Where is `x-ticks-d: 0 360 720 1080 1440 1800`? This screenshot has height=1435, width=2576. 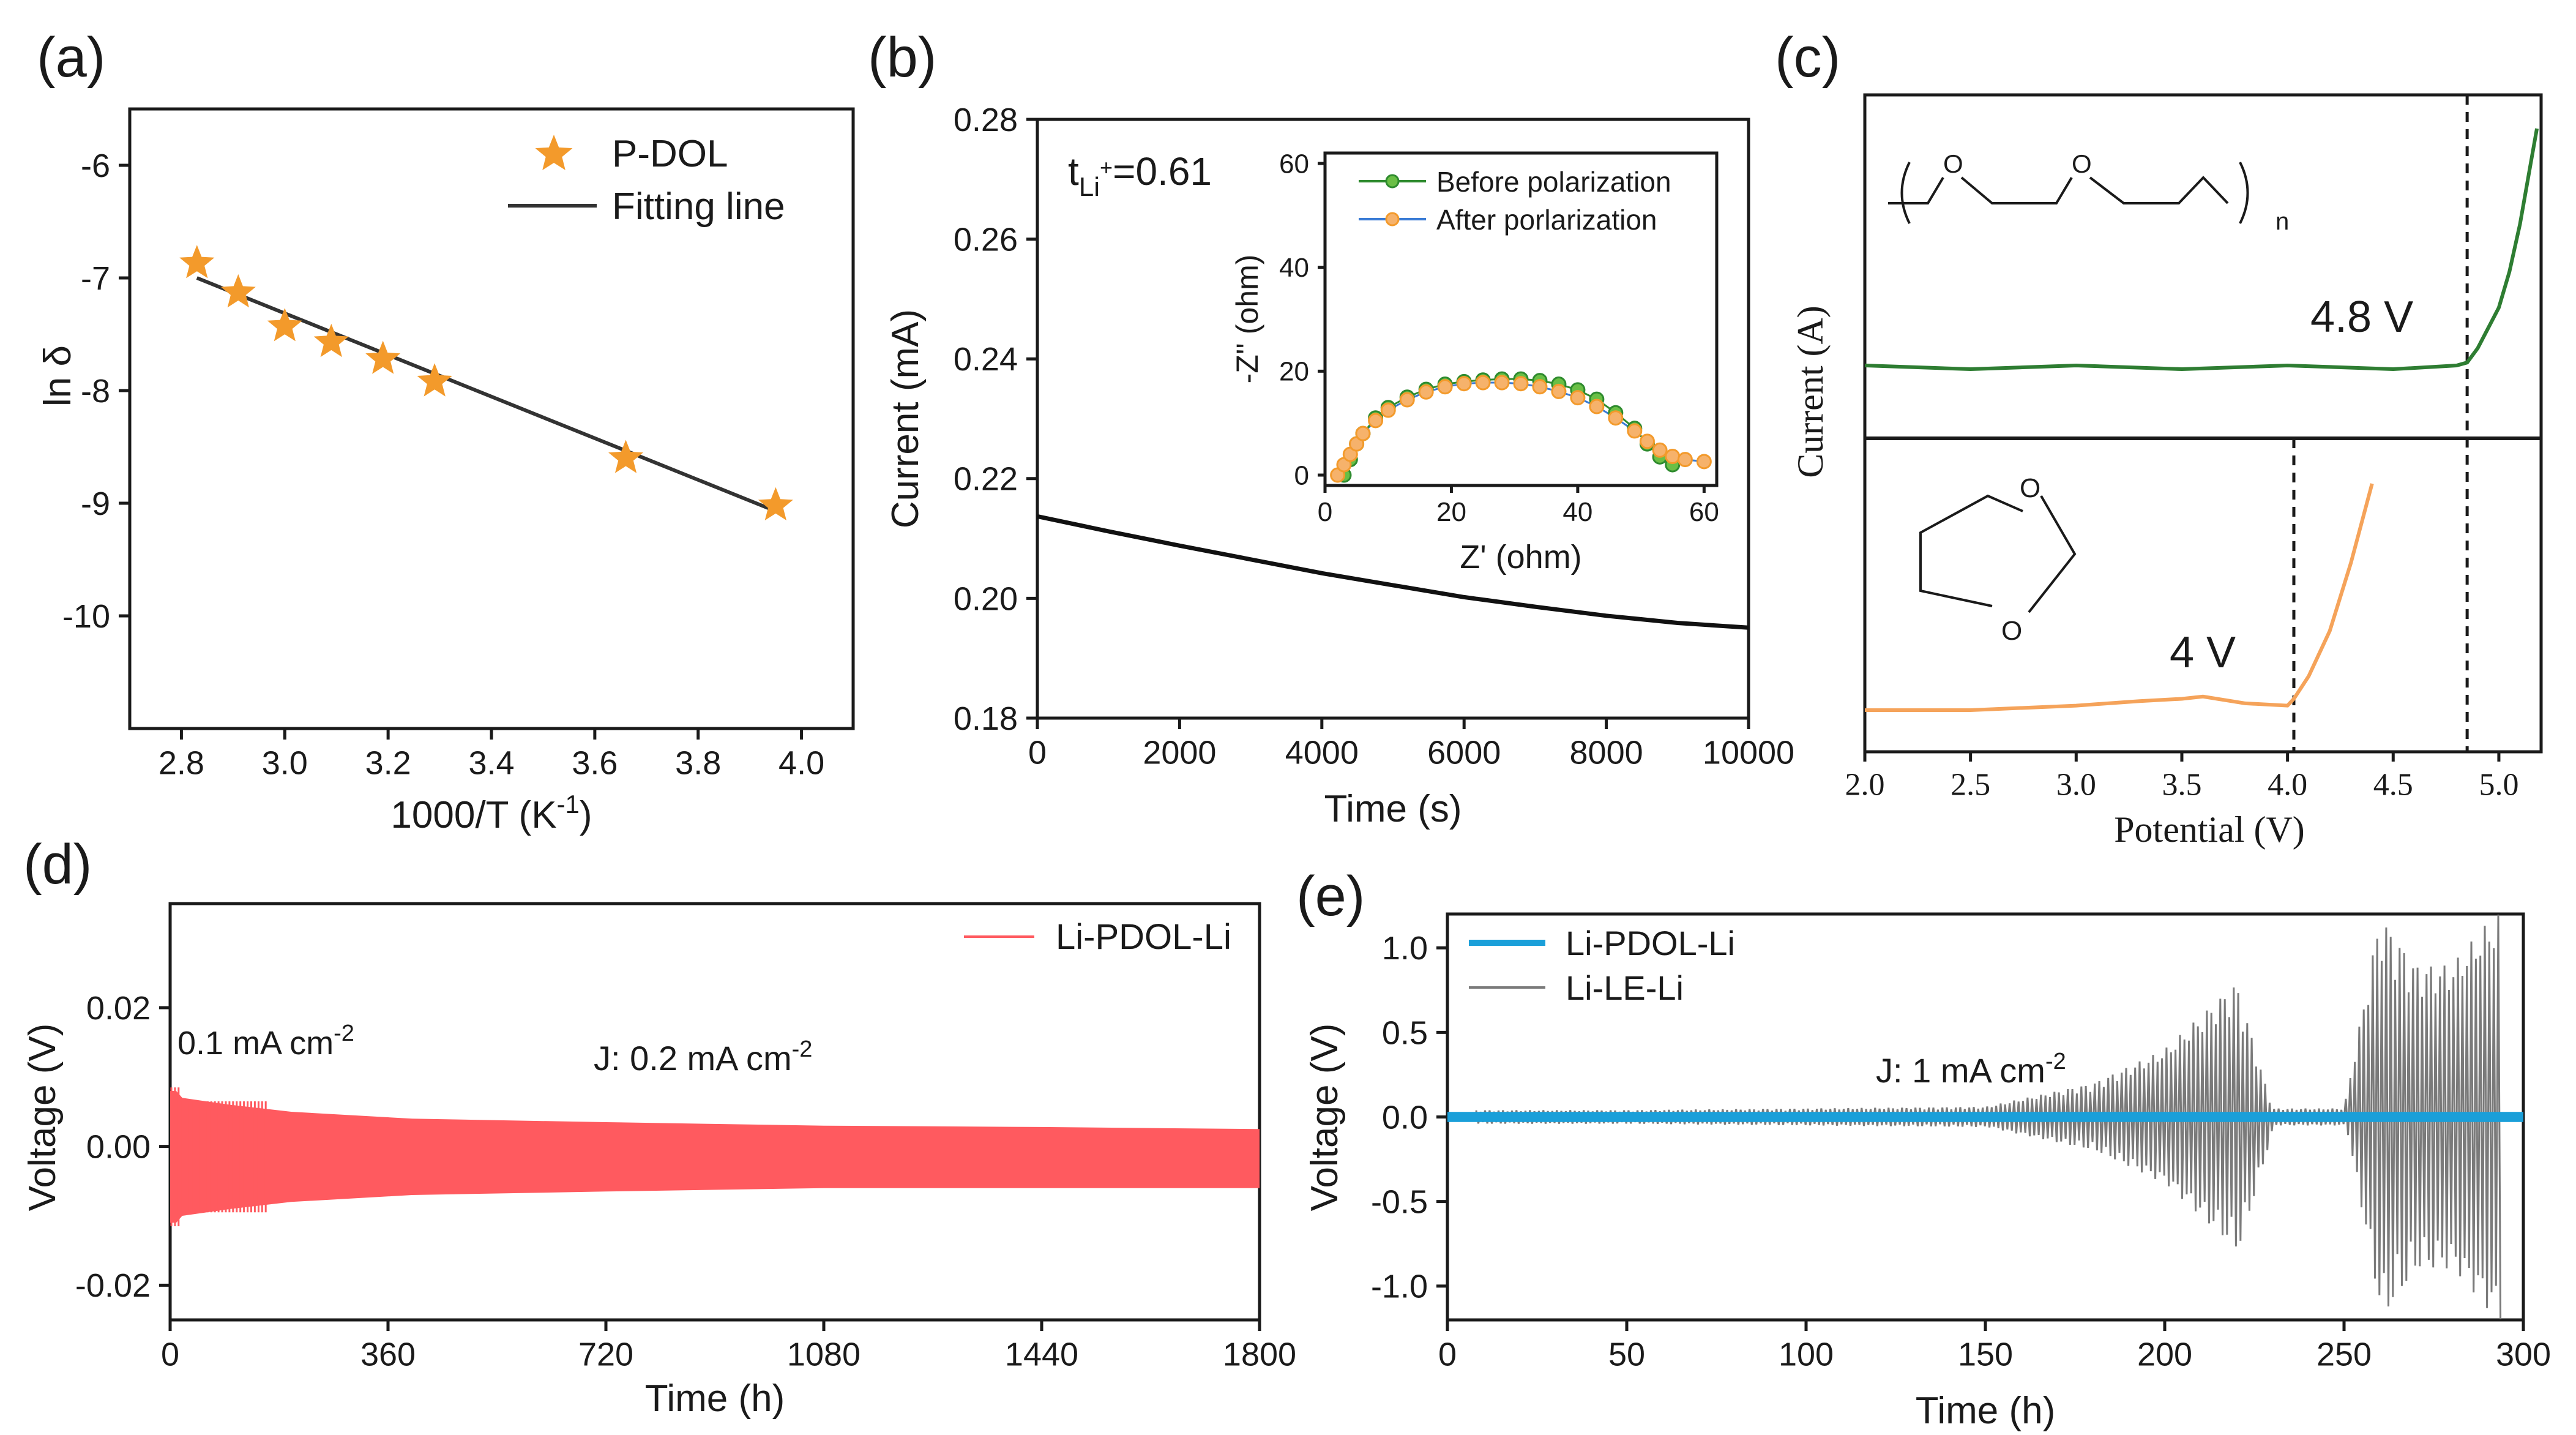
x-ticks-d: 0 360 720 1080 1440 1800 is located at coordinates (728, 1346).